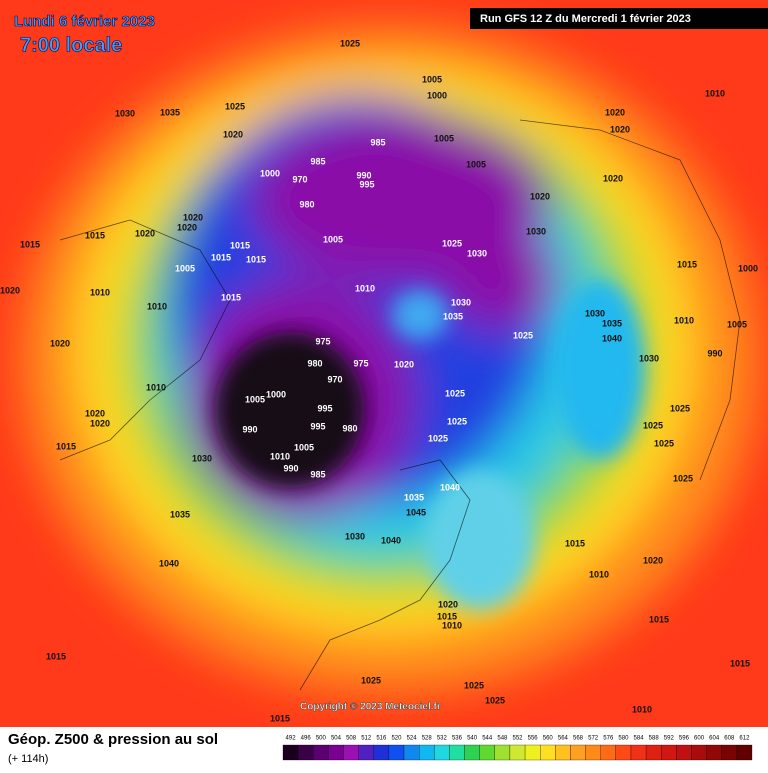 The height and width of the screenshot is (773, 768). What do you see at coordinates (619, 18) in the screenshot?
I see `run-box` at bounding box center [619, 18].